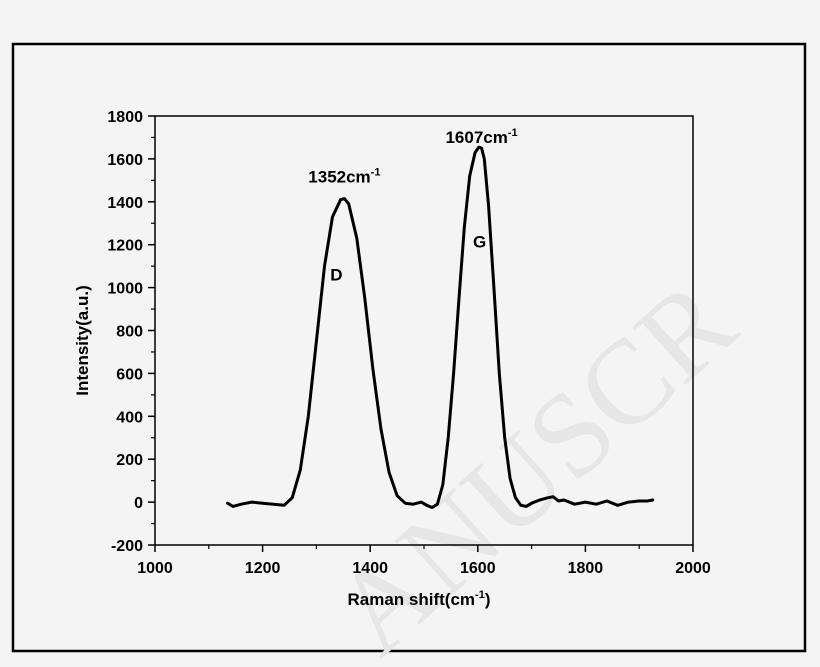 This screenshot has width=820, height=667. I want to click on y-tick-label: 400, so click(129, 417).